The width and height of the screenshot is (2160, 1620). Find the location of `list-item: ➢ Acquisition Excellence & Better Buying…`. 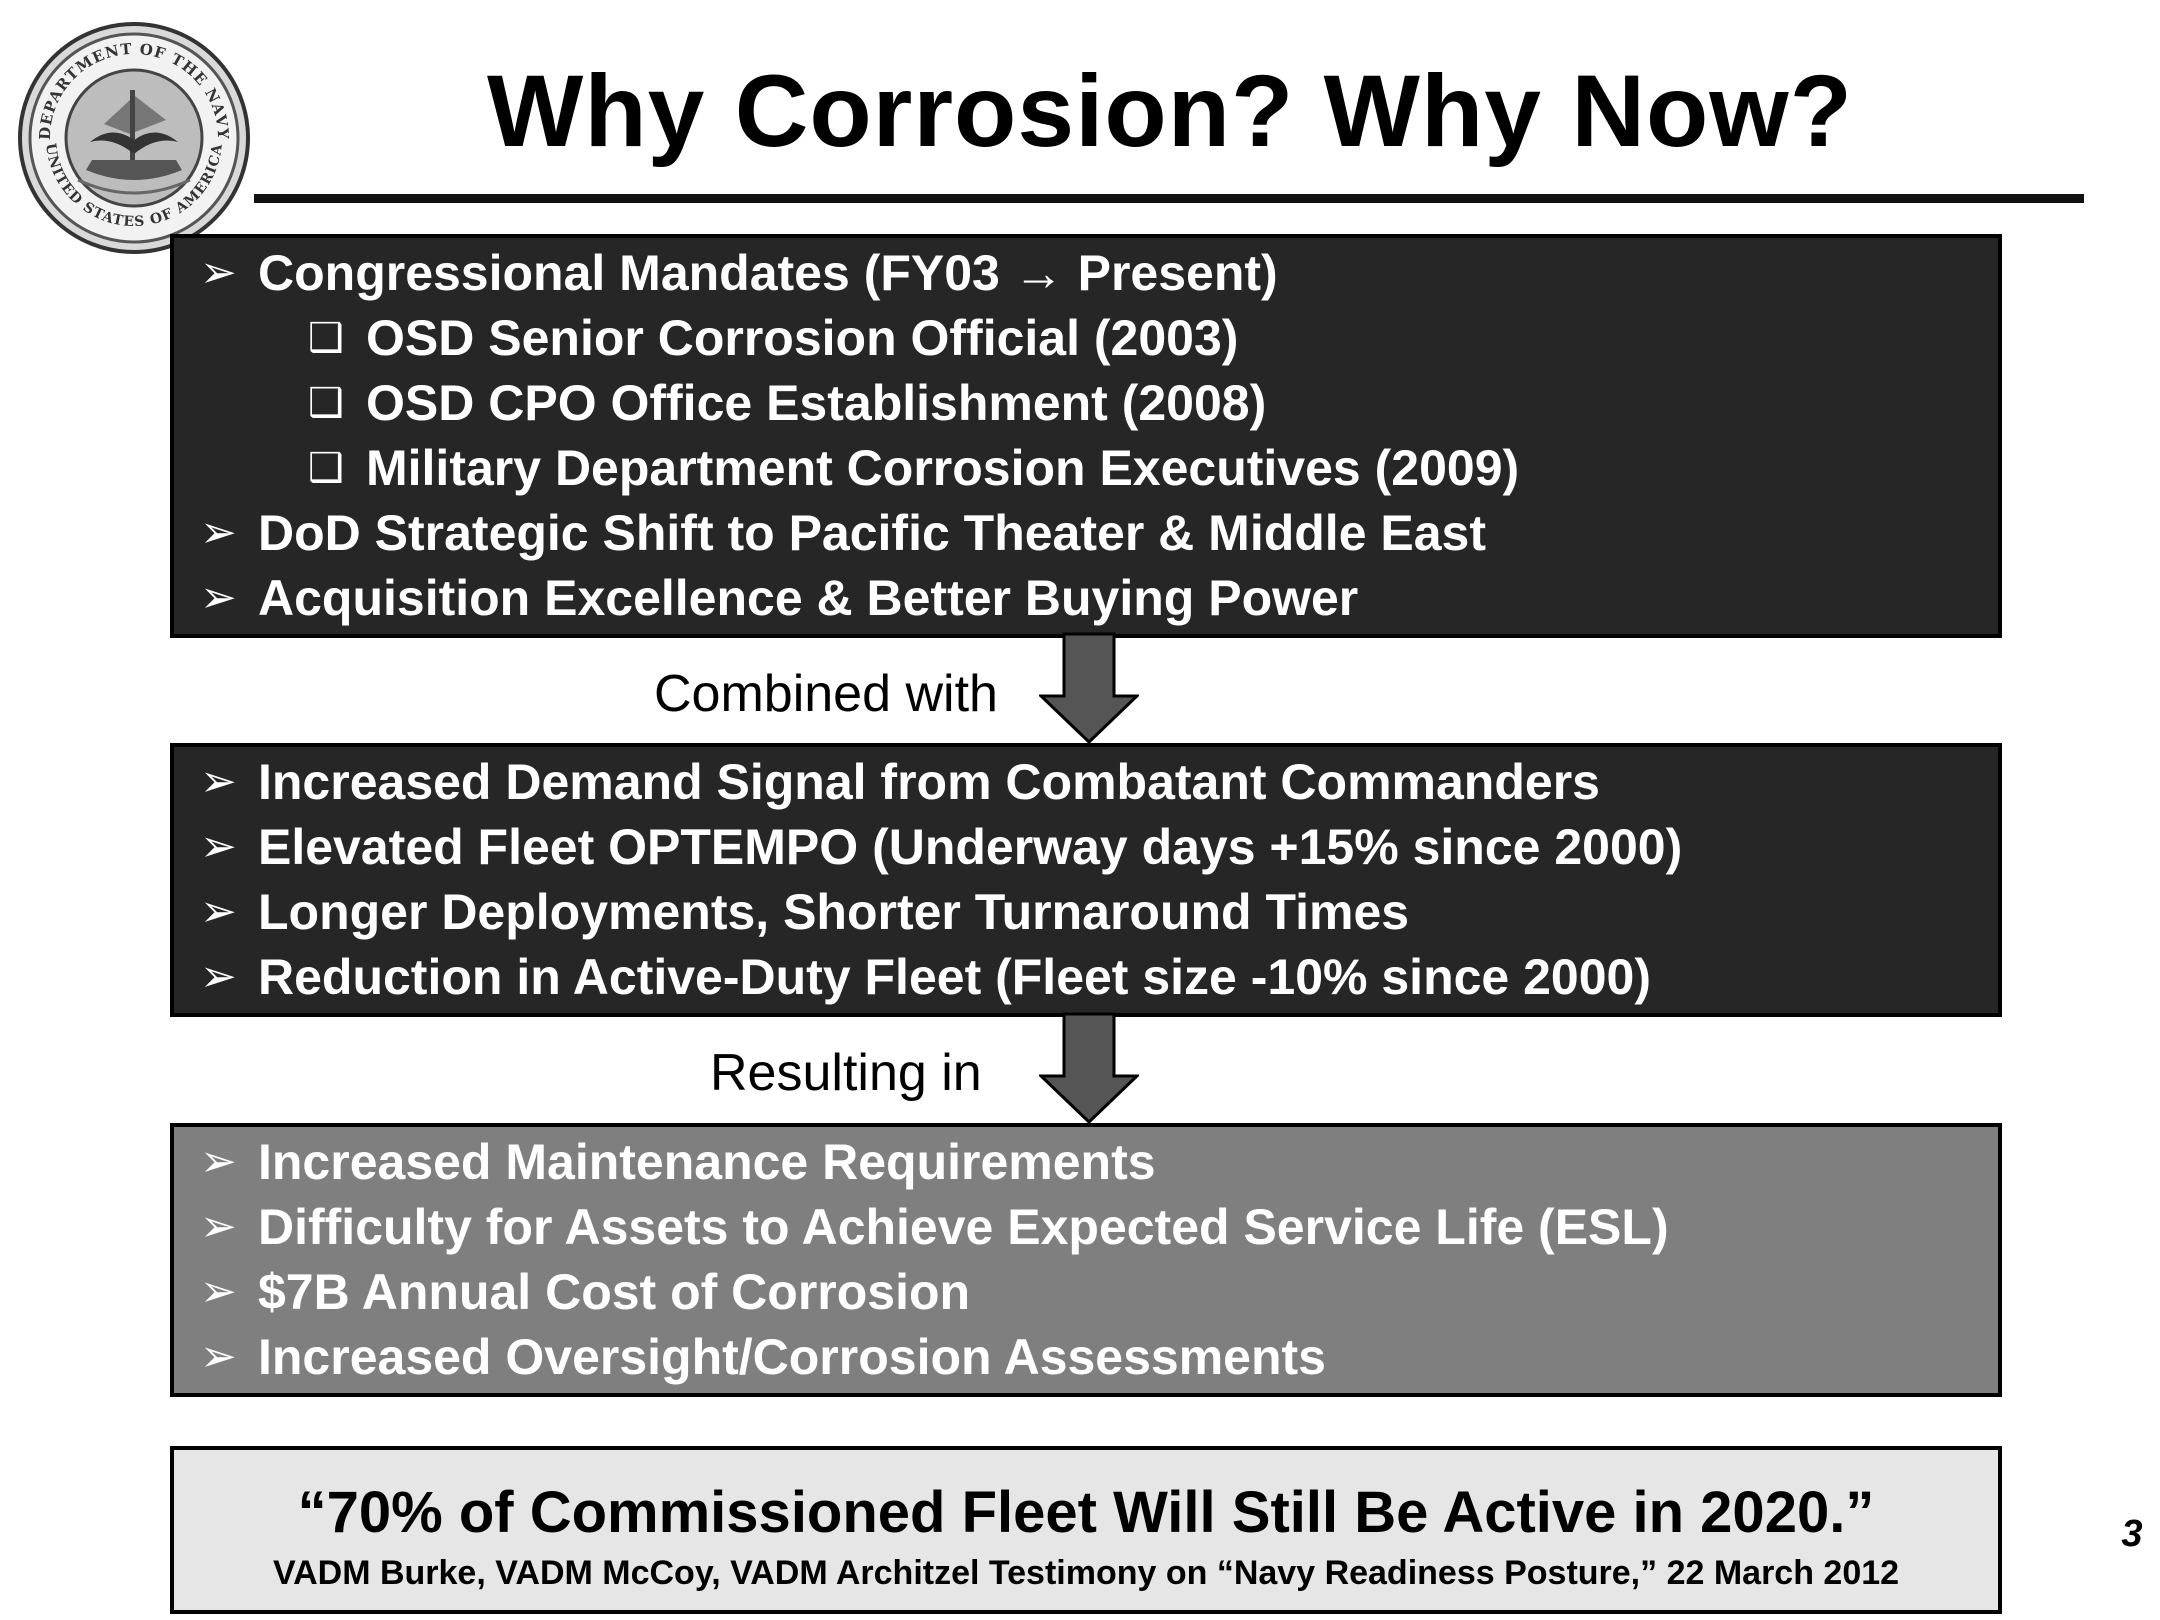

list-item: ➢ Acquisition Excellence & Better Buying… is located at coordinates (1086, 597).